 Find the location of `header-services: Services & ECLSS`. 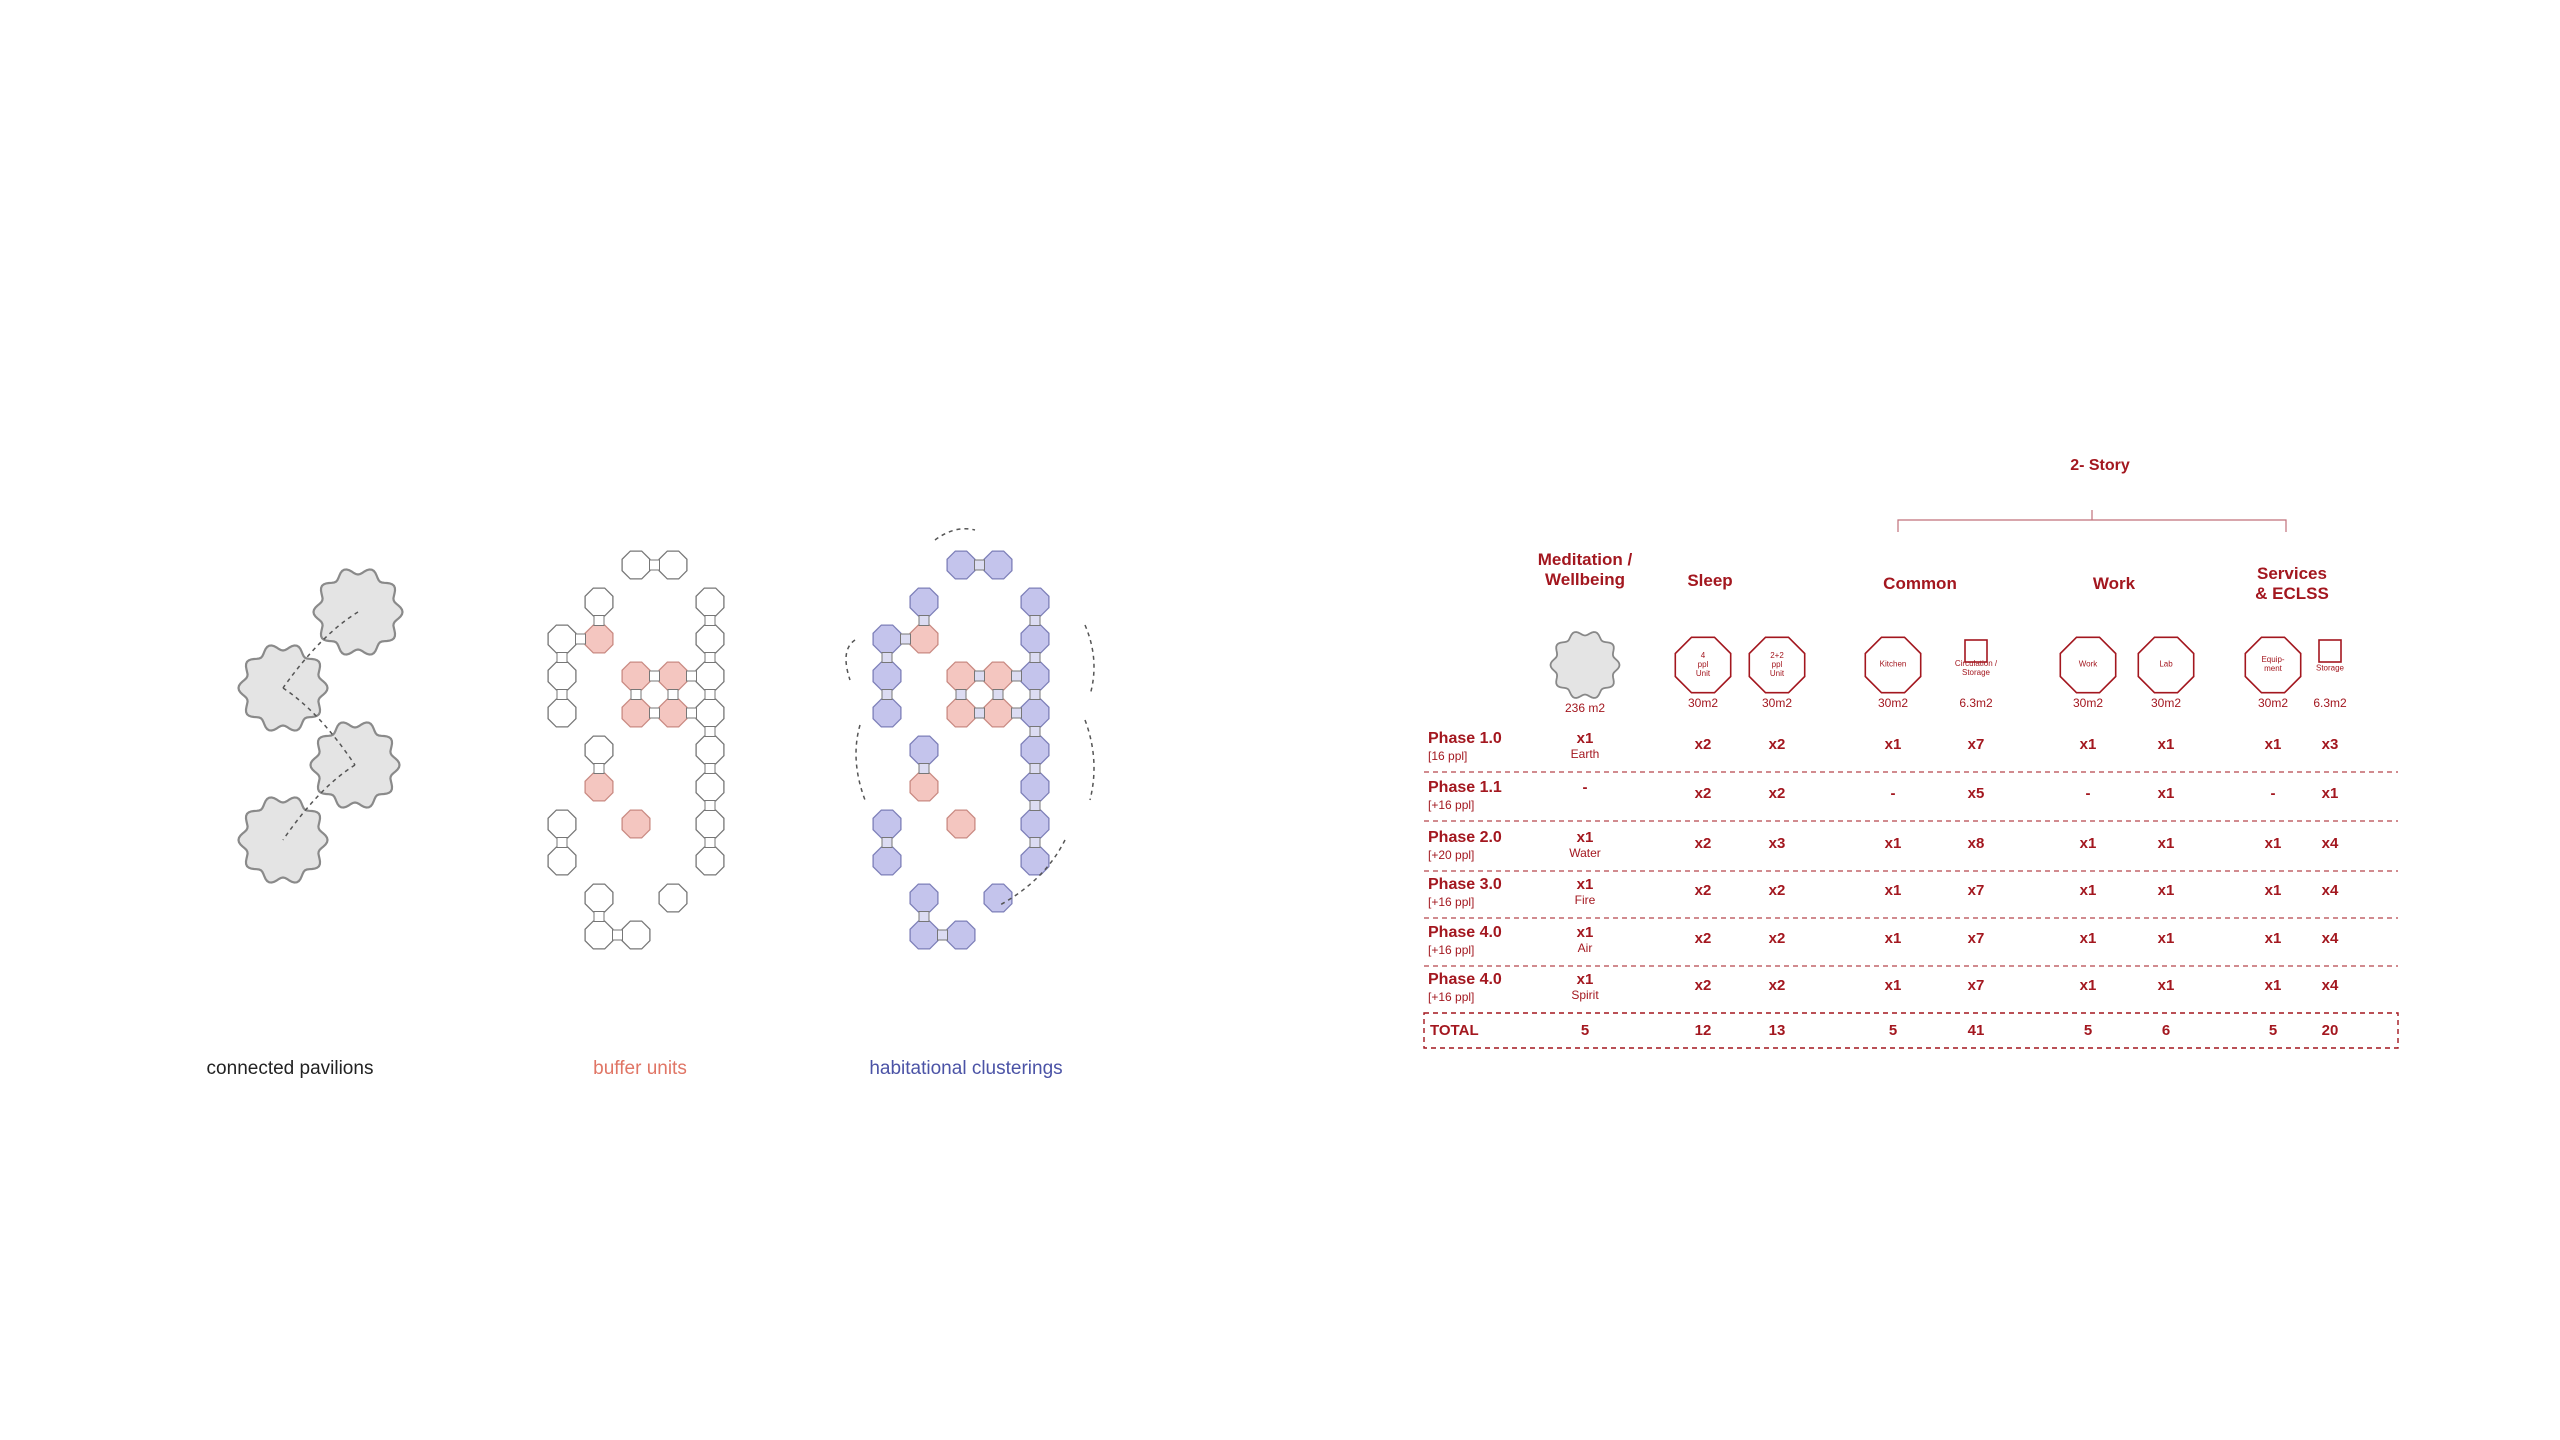

header-services: Services & ECLSS is located at coordinates (2292, 583).